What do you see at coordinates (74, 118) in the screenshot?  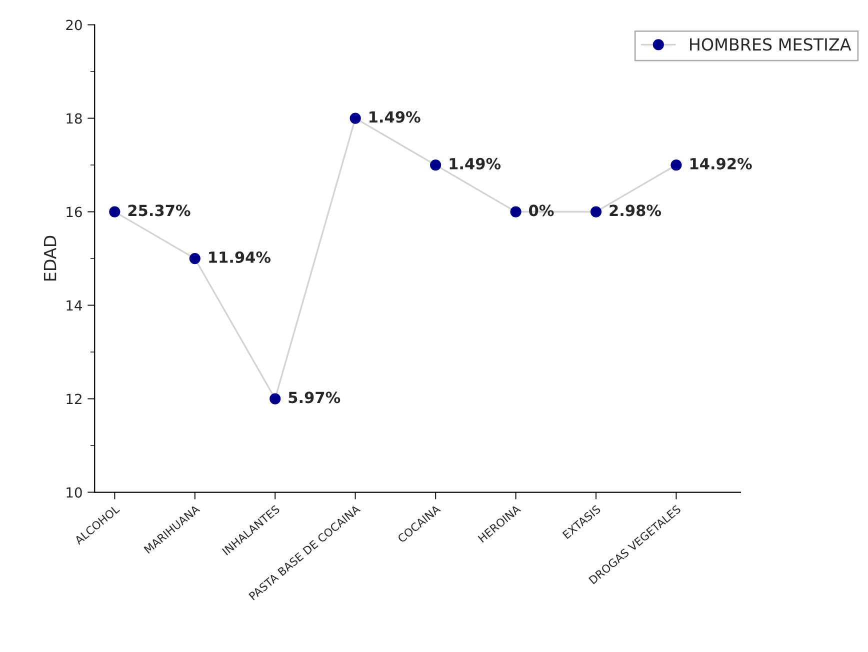 I see `y-tick-label: 18` at bounding box center [74, 118].